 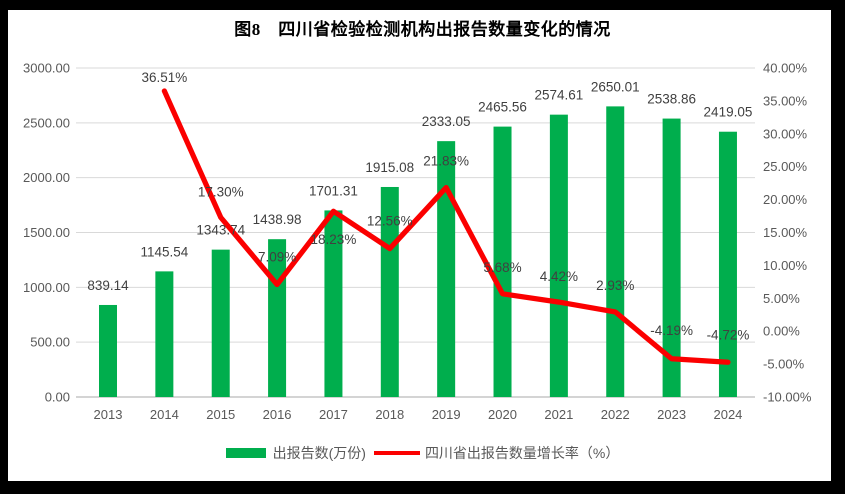 What do you see at coordinates (46, 68) in the screenshot?
I see `left-axis-tick-label: 3000.00` at bounding box center [46, 68].